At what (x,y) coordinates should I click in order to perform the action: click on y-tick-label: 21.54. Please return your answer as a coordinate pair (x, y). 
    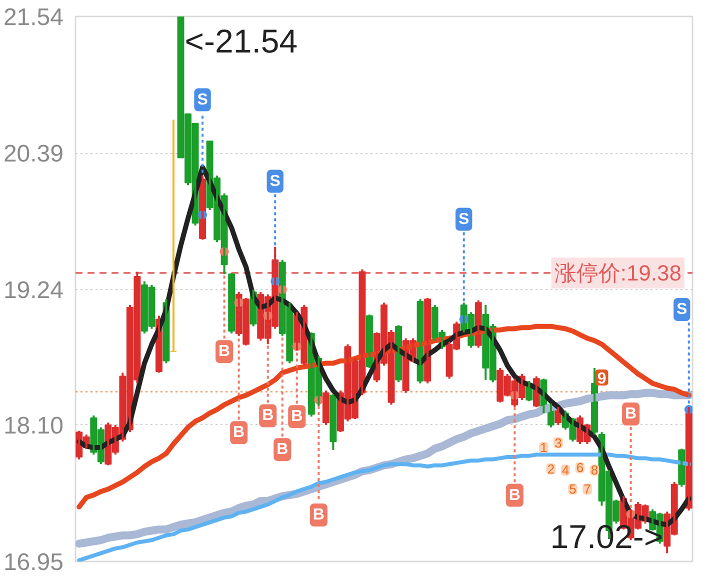
    Looking at the image, I should click on (33, 17).